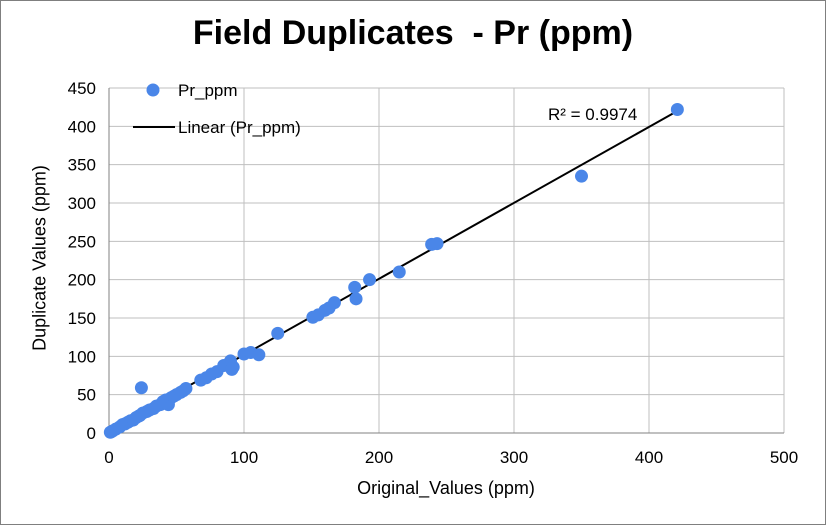  Describe the element at coordinates (82, 165) in the screenshot. I see `y-tick-label: 350` at that location.